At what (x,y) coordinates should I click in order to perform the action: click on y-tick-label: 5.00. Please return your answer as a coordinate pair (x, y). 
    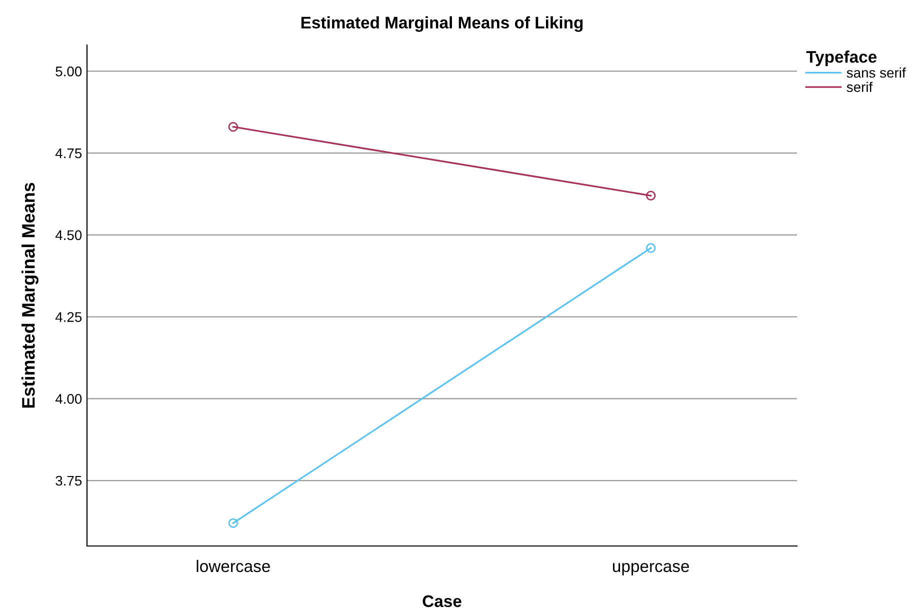
    Looking at the image, I should click on (69, 71).